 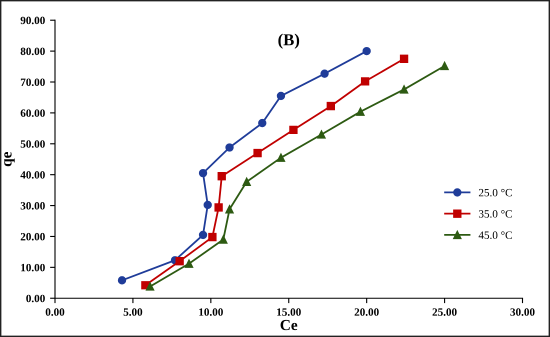 What do you see at coordinates (366, 312) in the screenshot?
I see `x-tick-label: 20.00` at bounding box center [366, 312].